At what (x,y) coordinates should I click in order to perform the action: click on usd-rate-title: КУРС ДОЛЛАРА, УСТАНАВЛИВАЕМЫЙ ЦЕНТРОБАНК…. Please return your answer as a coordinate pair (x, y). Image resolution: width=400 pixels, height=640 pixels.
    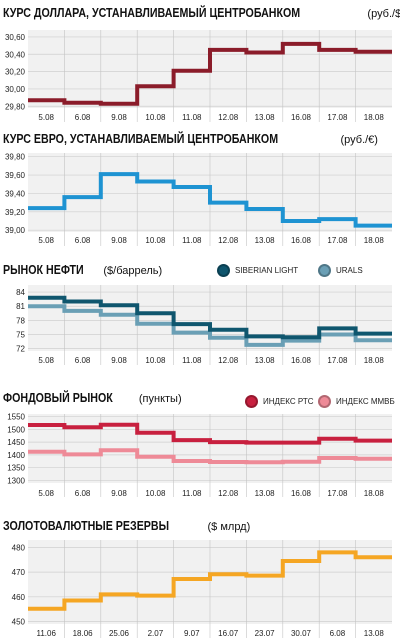
    Looking at the image, I should click on (201, 13).